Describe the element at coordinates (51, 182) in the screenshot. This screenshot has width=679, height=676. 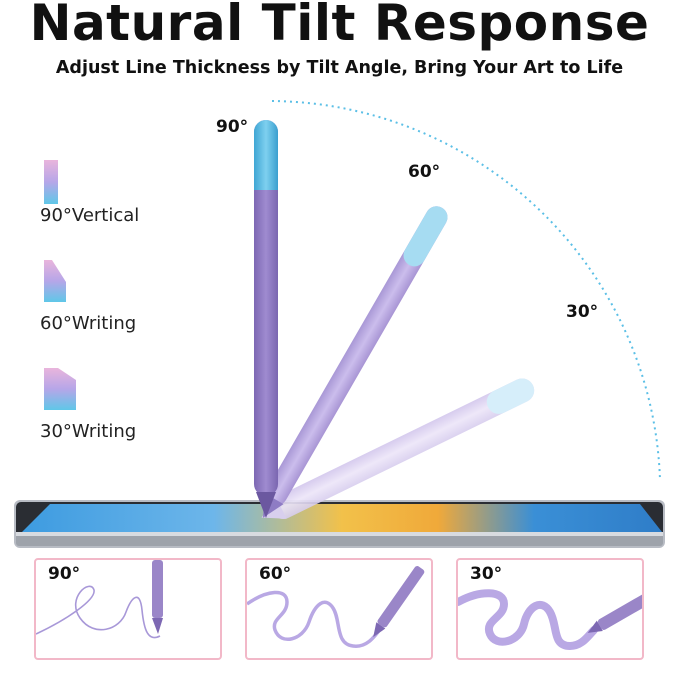
I see `legend-90-icon` at that location.